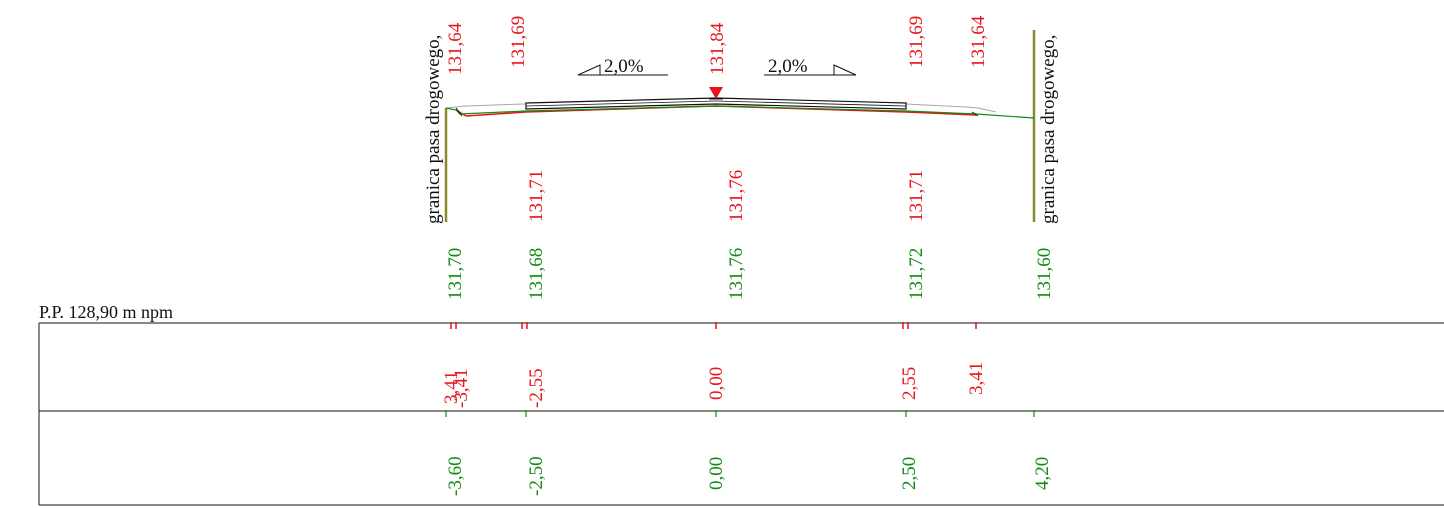 The width and height of the screenshot is (1444, 508). I want to click on design-elevation: 131,76, so click(736, 196).